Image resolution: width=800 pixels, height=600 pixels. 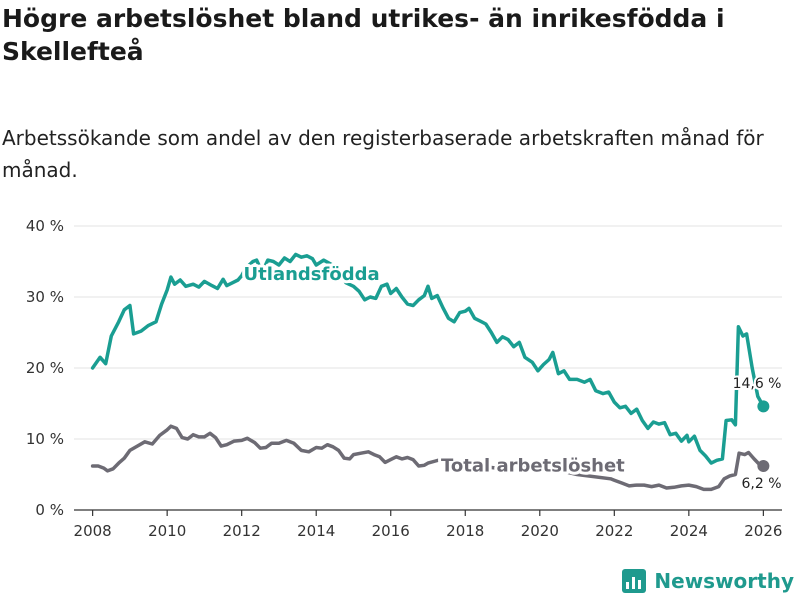 I want to click on y-axis: 0 % 10 % 20 % 30 % 40 %, so click(x=45, y=368).